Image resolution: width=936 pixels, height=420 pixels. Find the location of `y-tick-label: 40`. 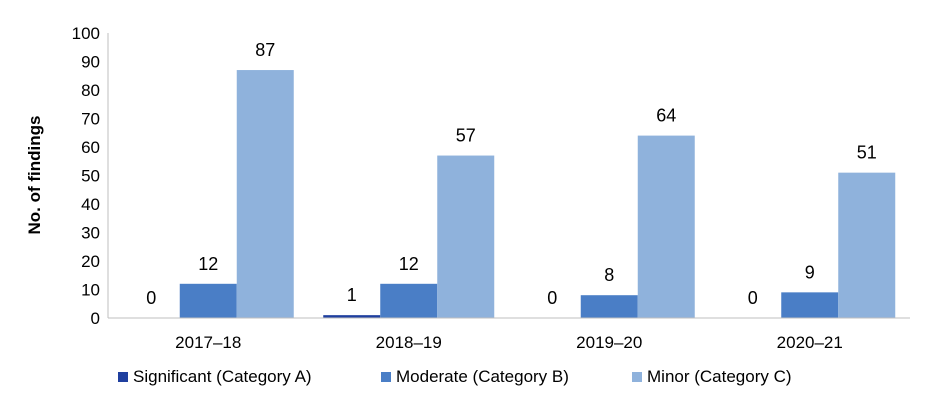

y-tick-label: 40 is located at coordinates (90, 204).